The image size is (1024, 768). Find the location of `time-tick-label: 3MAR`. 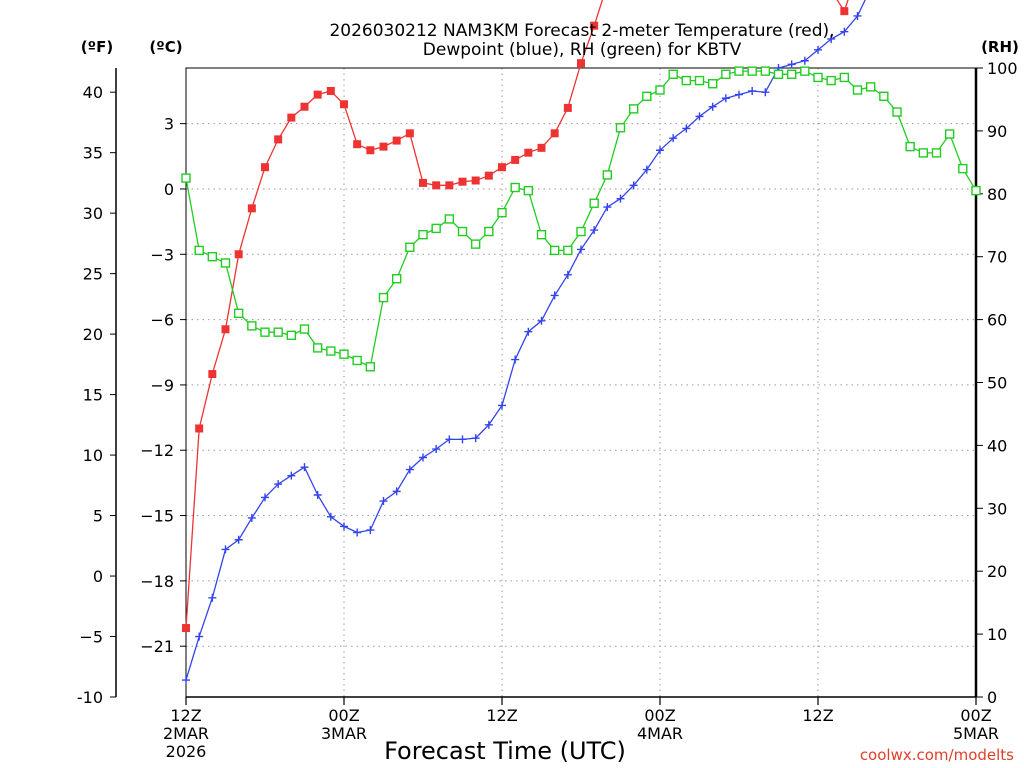

time-tick-label: 3MAR is located at coordinates (344, 733).